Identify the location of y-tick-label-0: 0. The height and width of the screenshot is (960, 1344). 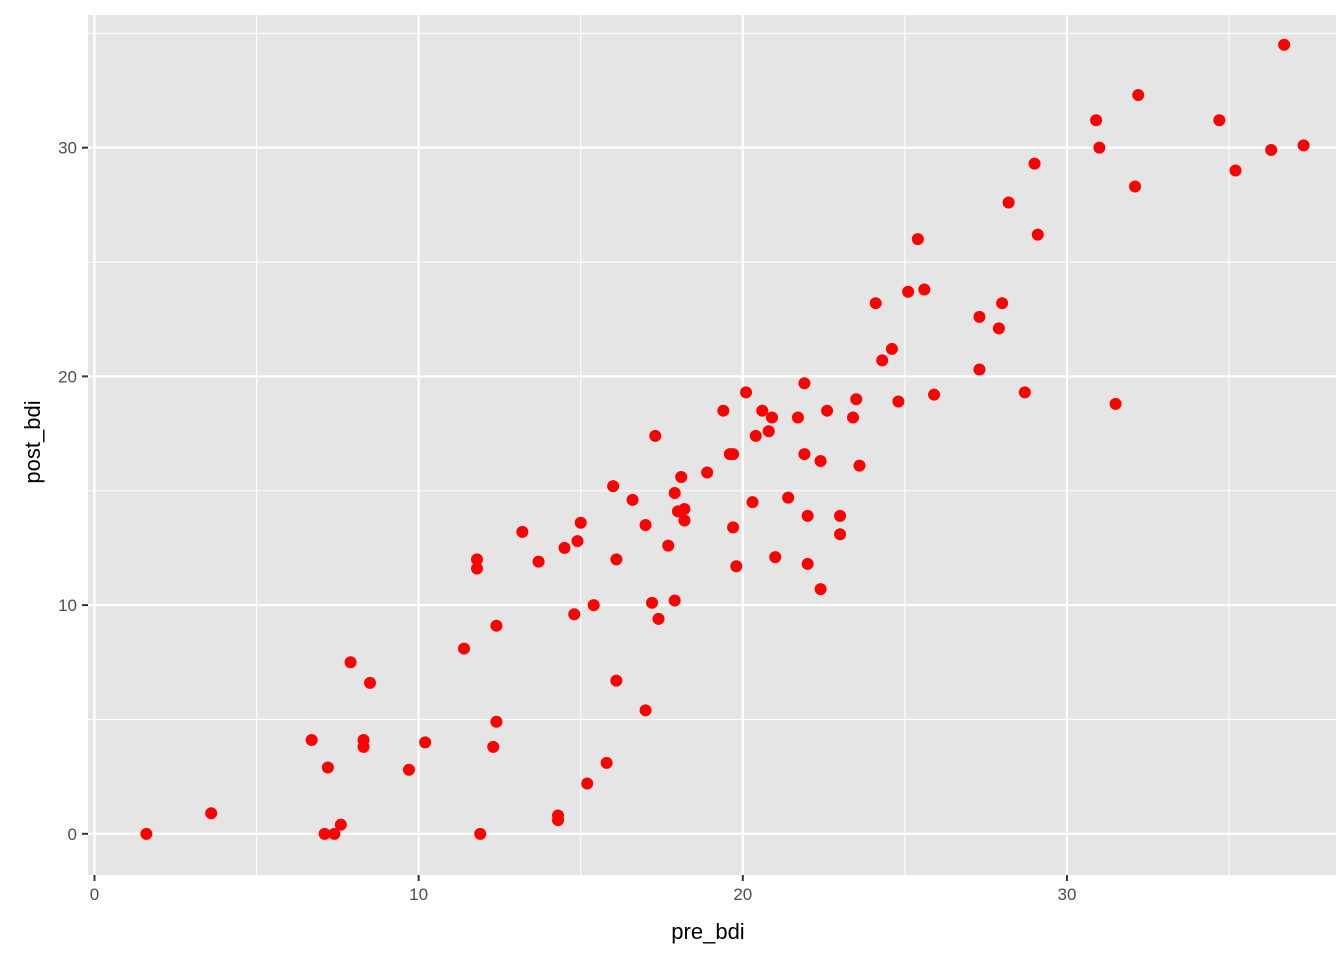
(72, 834).